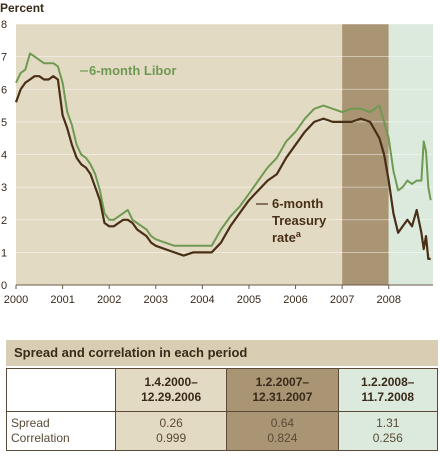 The image size is (440, 456). What do you see at coordinates (222, 353) in the screenshot?
I see `table-title: Spread and correlation in each period` at bounding box center [222, 353].